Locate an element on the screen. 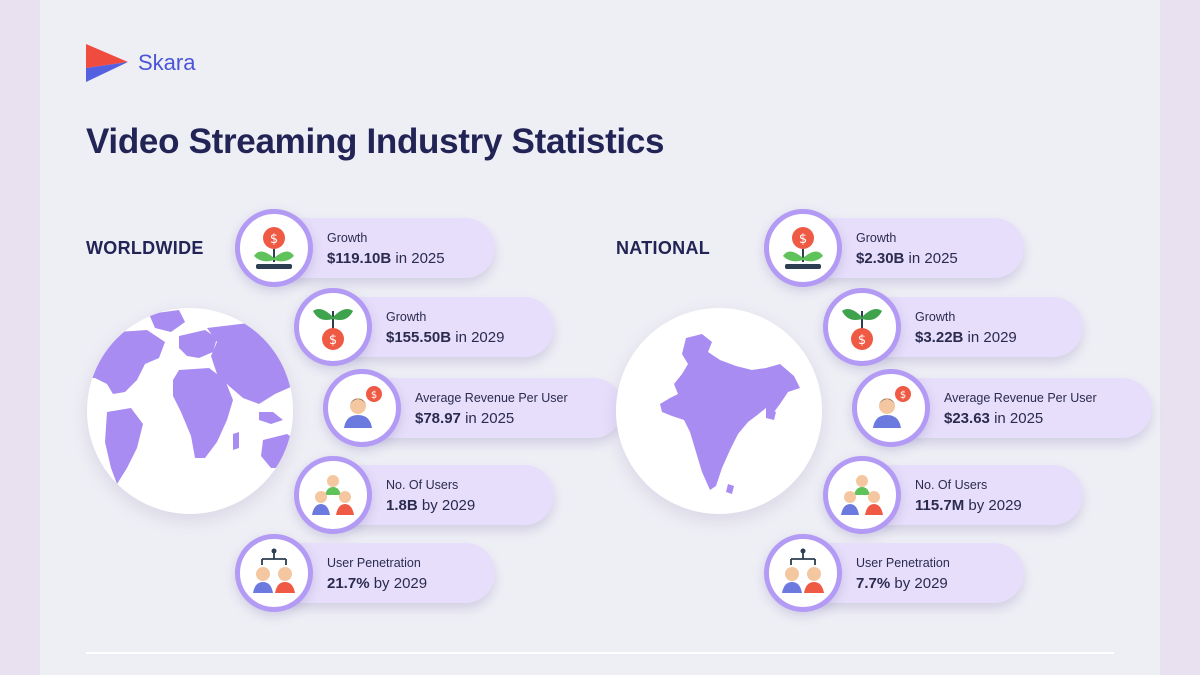 The width and height of the screenshot is (1200, 675). stat-value: $2.30B in 2025 is located at coordinates (907, 258).